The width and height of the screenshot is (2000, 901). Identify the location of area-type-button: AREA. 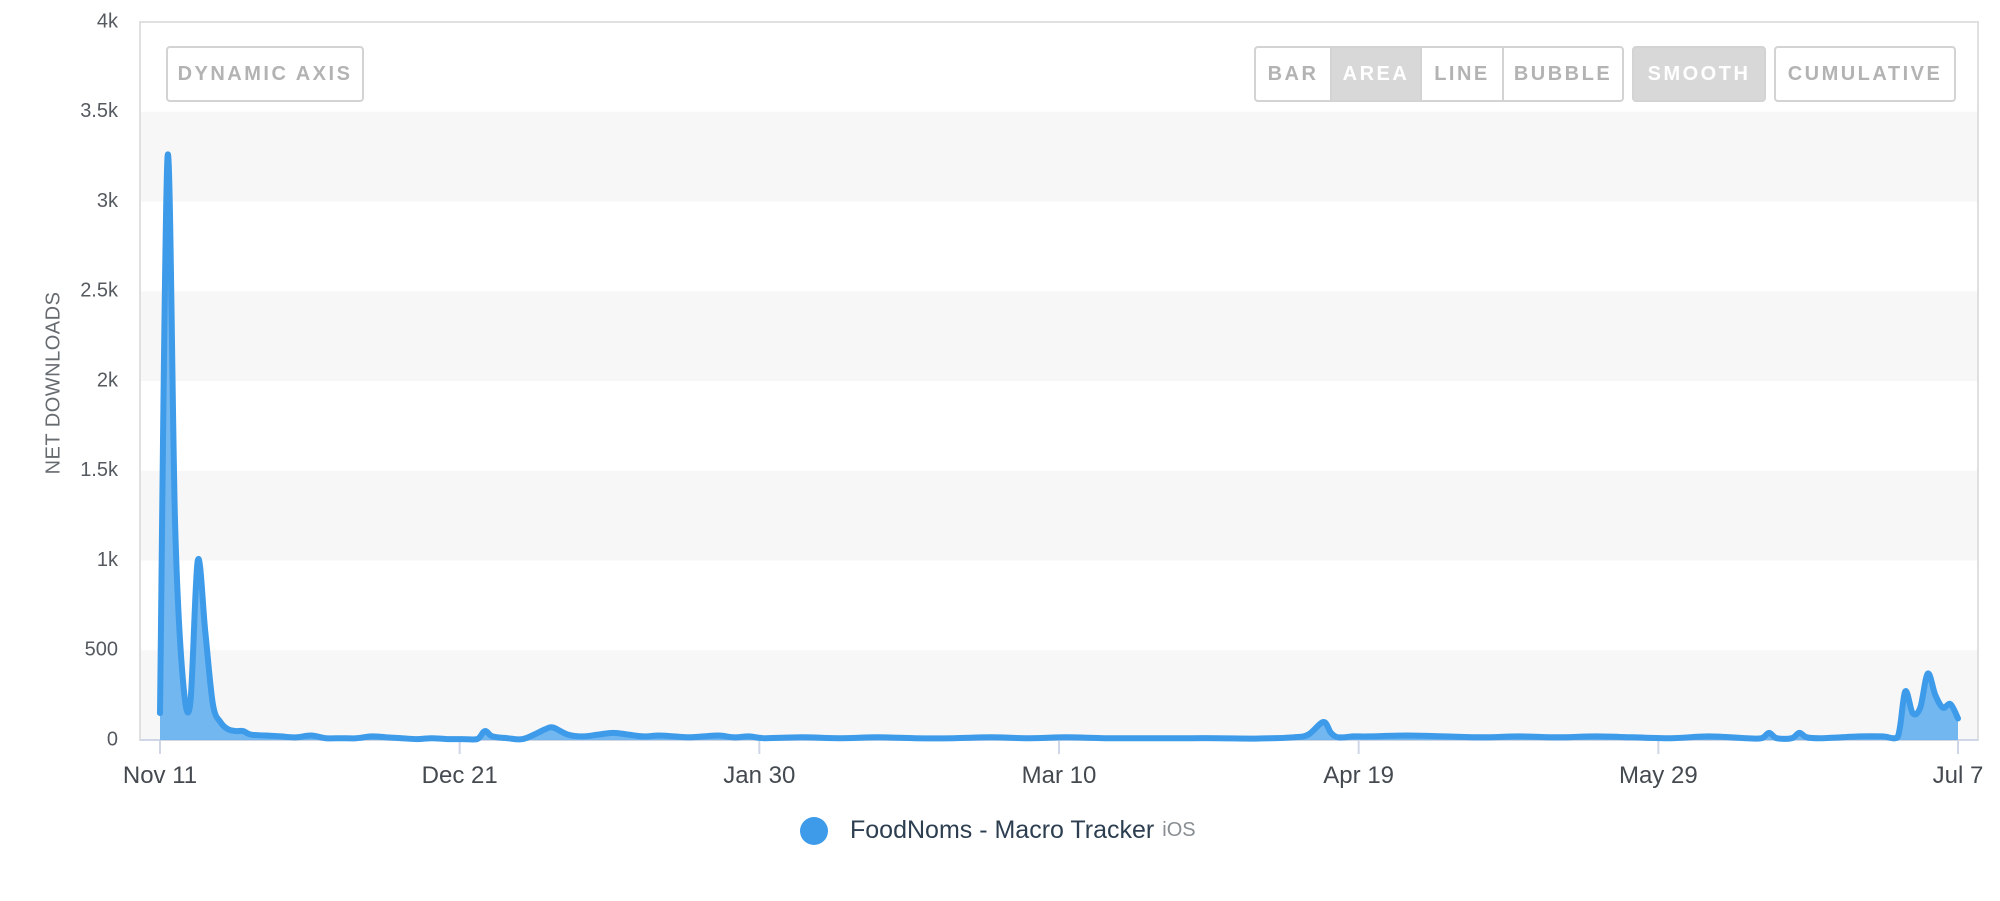
(1376, 74).